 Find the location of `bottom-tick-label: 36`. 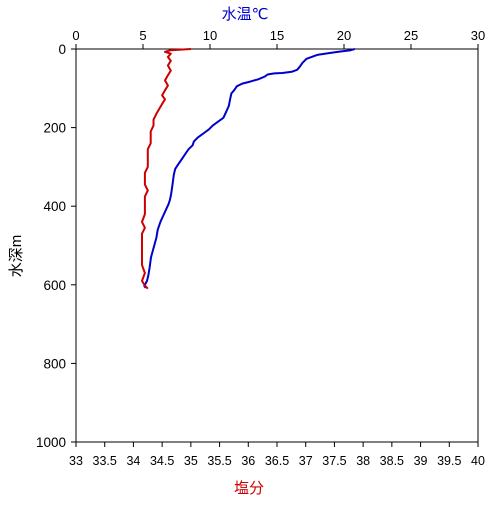

bottom-tick-label: 36 is located at coordinates (248, 461).